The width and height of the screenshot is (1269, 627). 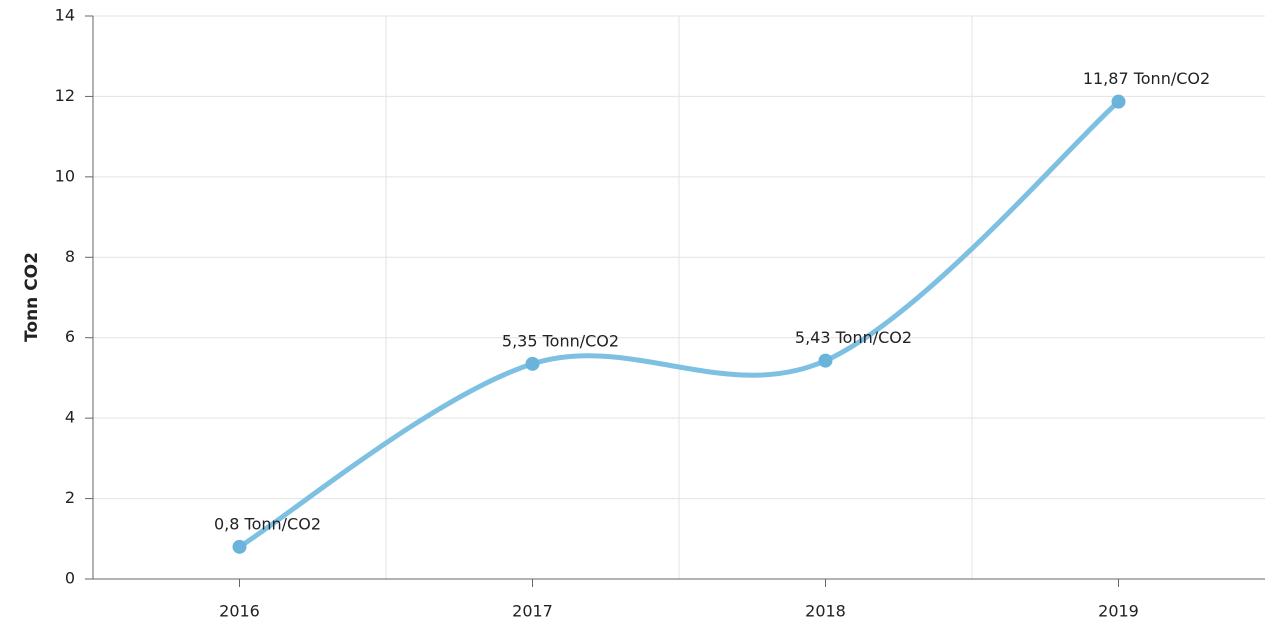 I want to click on data-label: 11,87 Tonn/CO2, so click(x=1146, y=78).